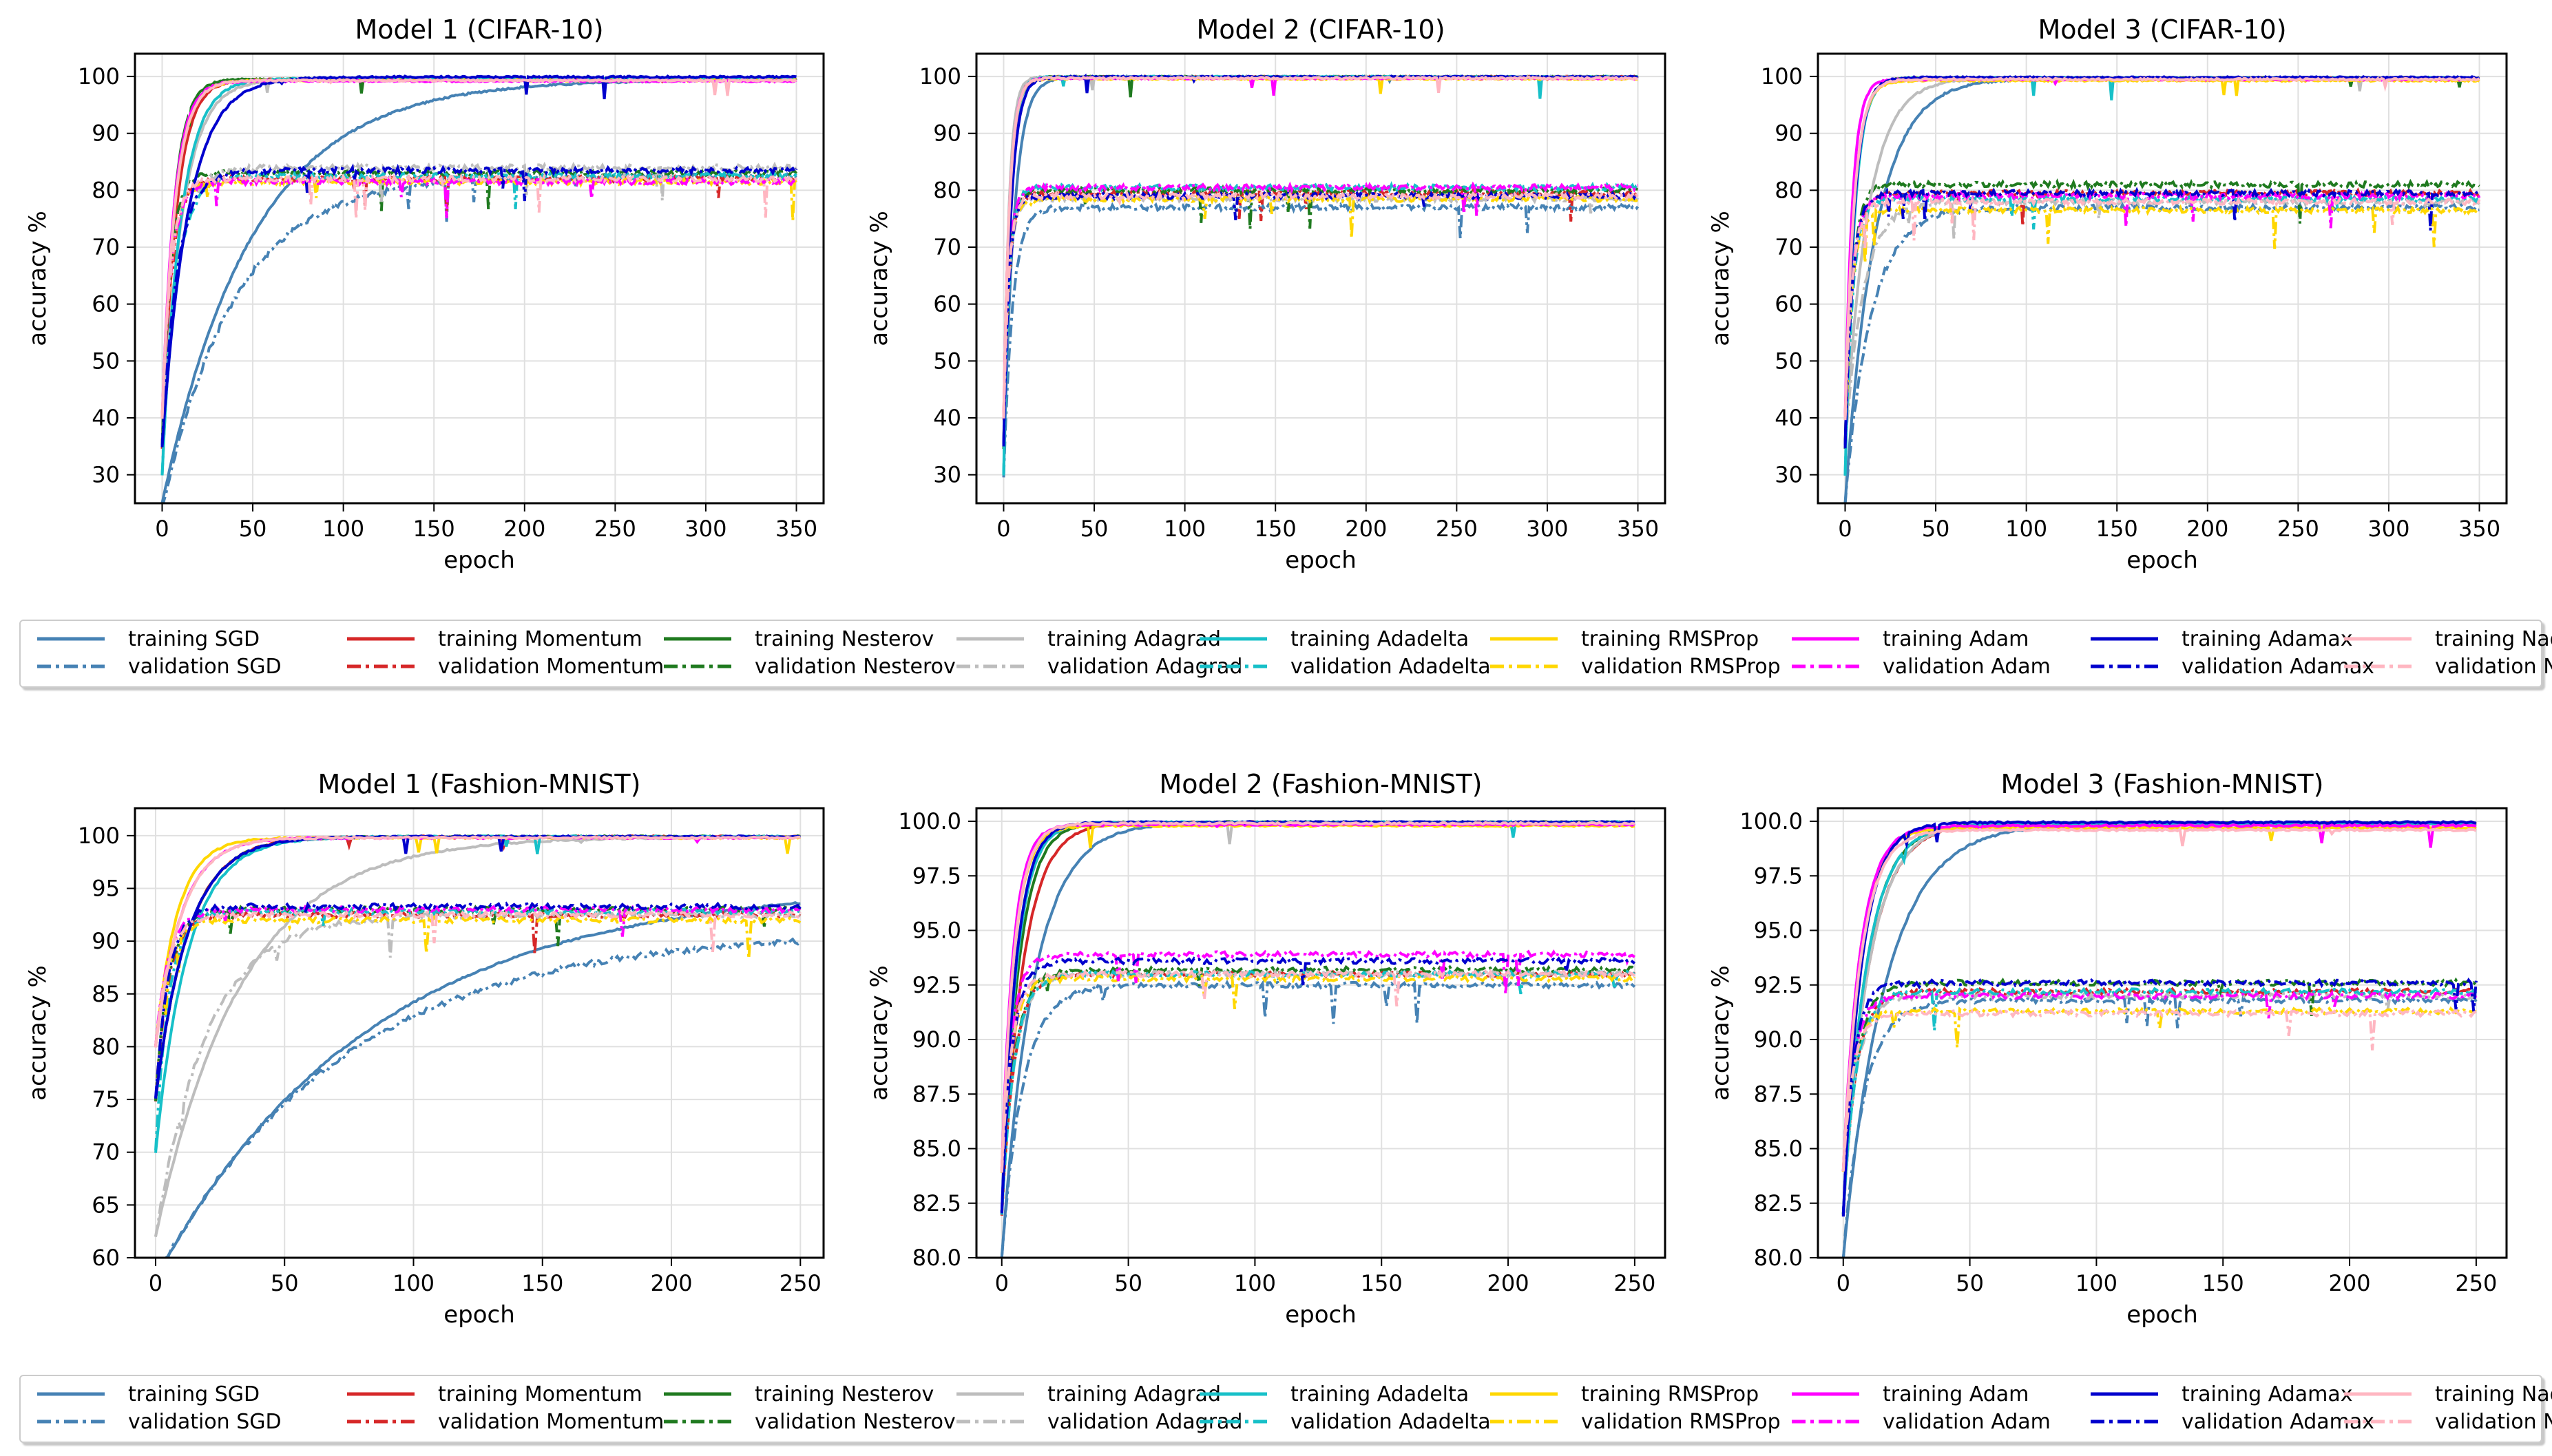 This screenshot has height=1456, width=2552. Describe the element at coordinates (1380, 638) in the screenshot. I see `legend-label: training Adadelta` at that location.